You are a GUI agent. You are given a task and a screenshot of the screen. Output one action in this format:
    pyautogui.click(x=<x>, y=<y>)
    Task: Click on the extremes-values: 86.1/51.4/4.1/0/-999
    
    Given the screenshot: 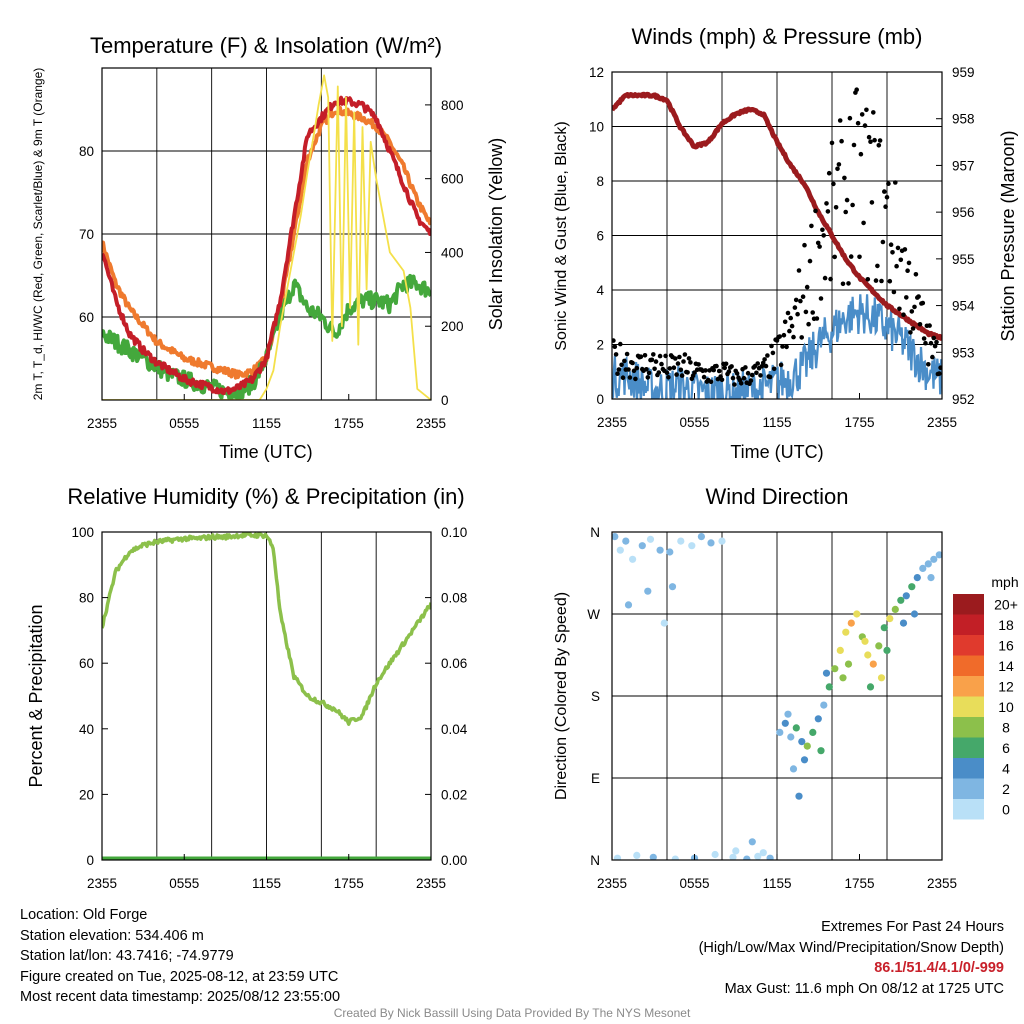 What is the action you would take?
    pyautogui.click(x=939, y=968)
    